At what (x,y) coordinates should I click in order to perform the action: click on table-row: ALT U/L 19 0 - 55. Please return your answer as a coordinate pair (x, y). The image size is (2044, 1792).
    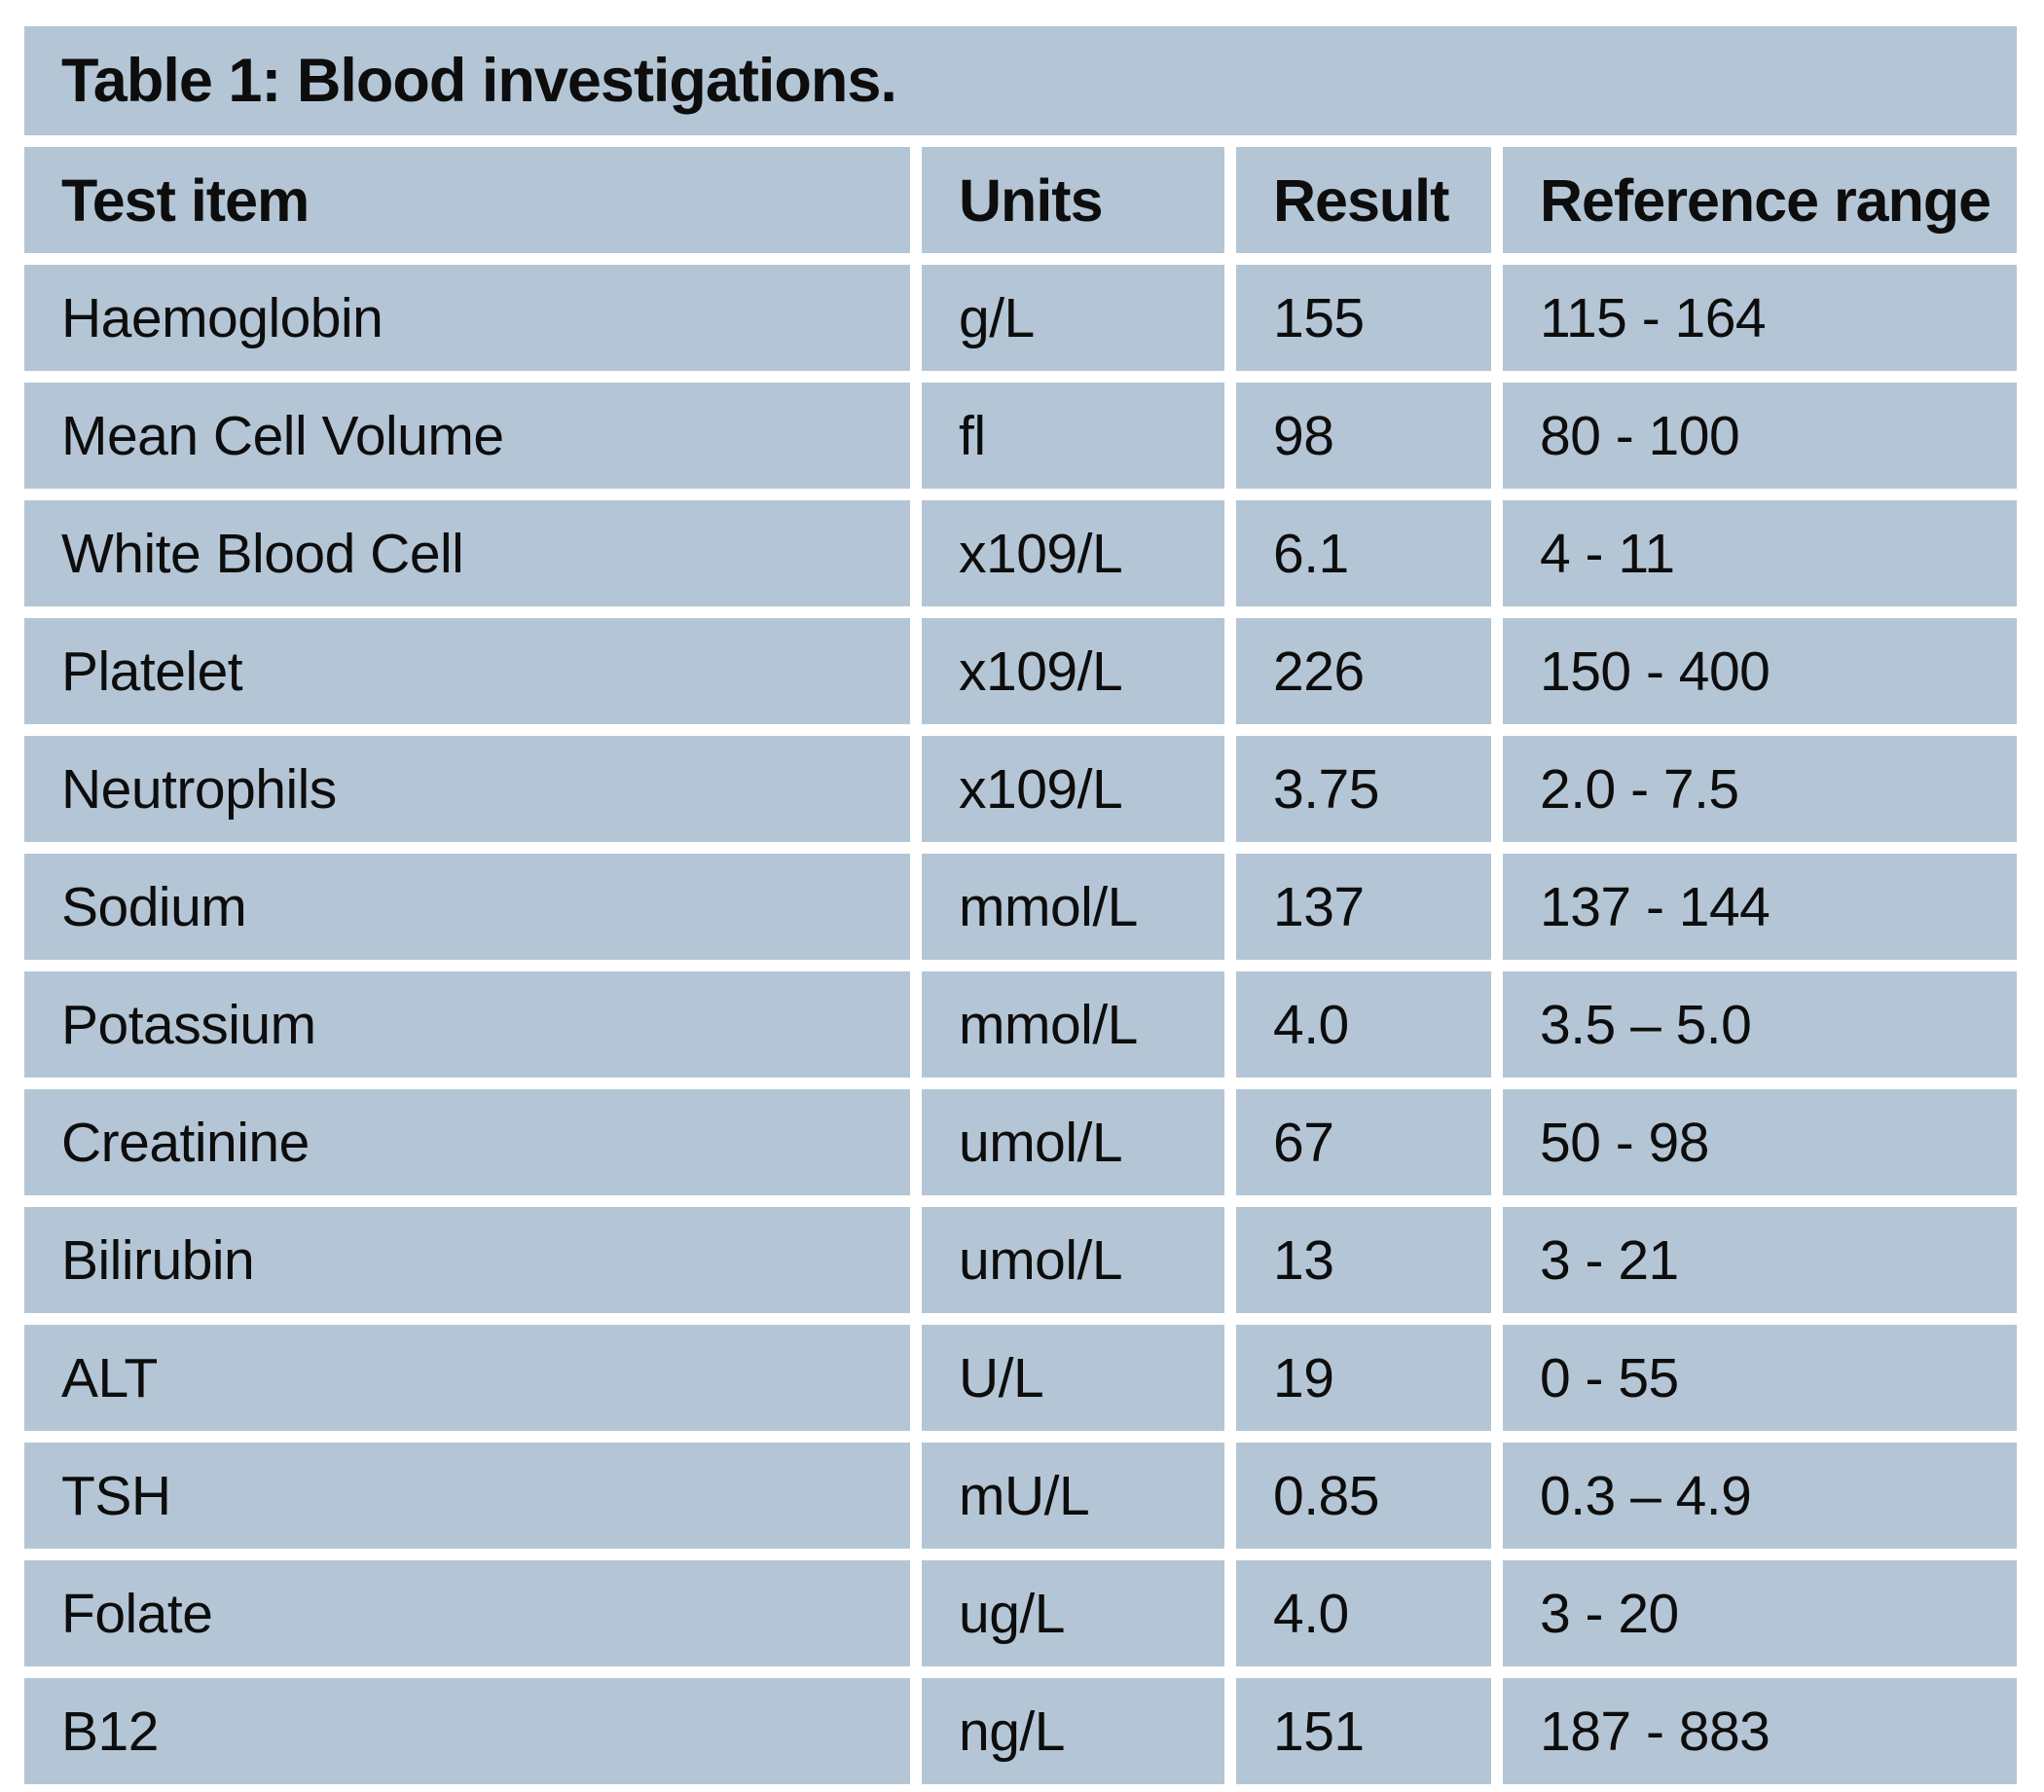
    Looking at the image, I should click on (1021, 1378).